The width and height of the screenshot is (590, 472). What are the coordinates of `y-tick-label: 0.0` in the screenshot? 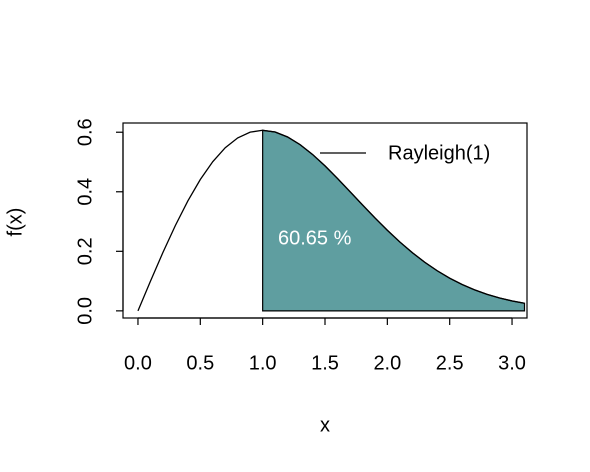 It's located at (85, 311).